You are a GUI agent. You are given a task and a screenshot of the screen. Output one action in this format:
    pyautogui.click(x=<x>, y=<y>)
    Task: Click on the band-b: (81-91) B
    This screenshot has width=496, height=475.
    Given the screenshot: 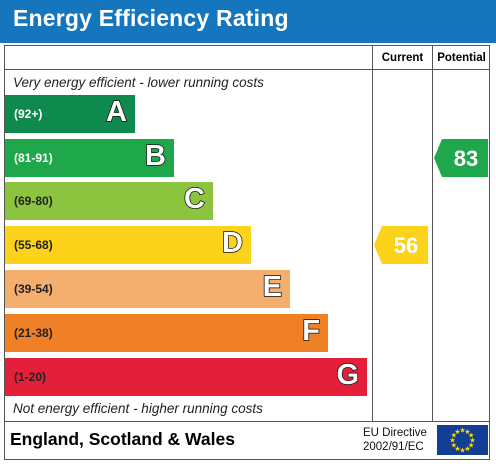 What is the action you would take?
    pyautogui.click(x=89, y=158)
    